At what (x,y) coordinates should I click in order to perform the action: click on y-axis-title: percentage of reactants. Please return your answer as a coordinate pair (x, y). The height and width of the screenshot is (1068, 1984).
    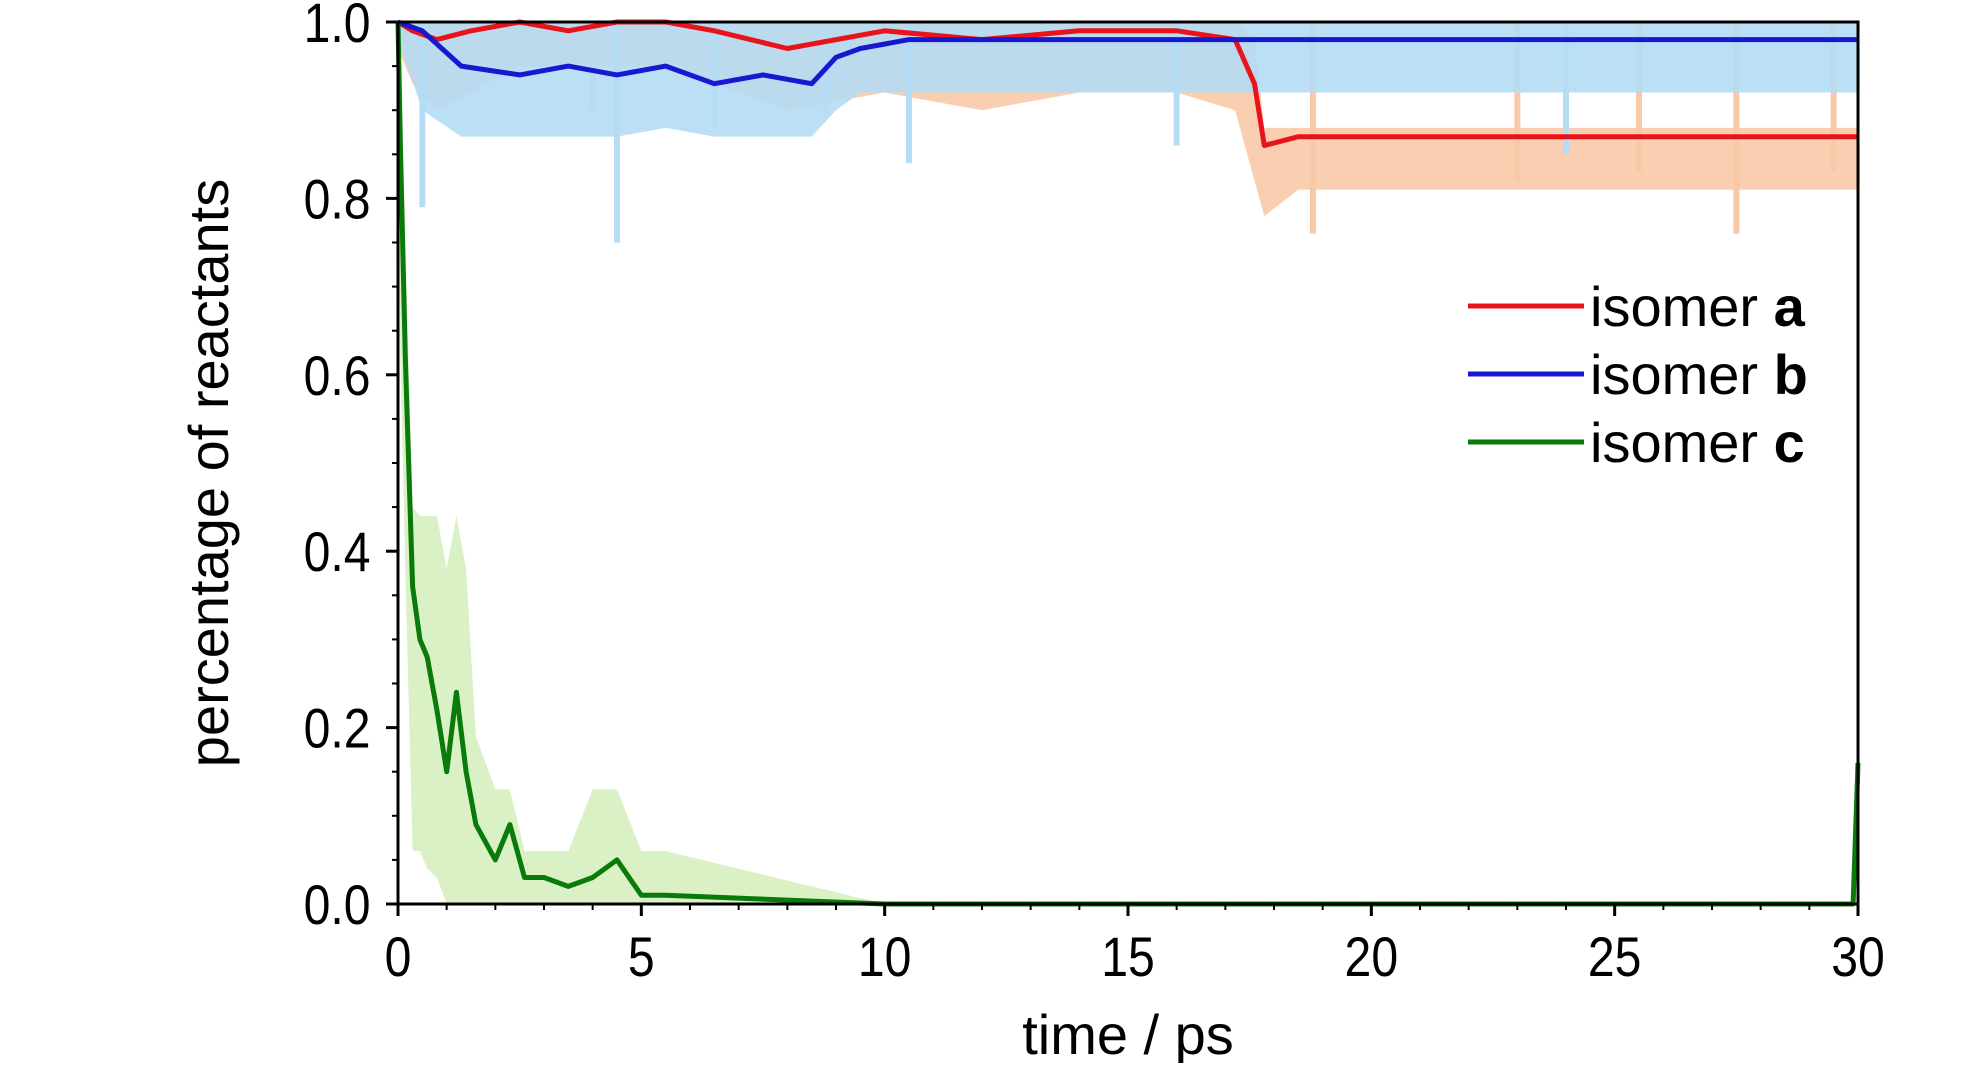
    Looking at the image, I should click on (208, 473).